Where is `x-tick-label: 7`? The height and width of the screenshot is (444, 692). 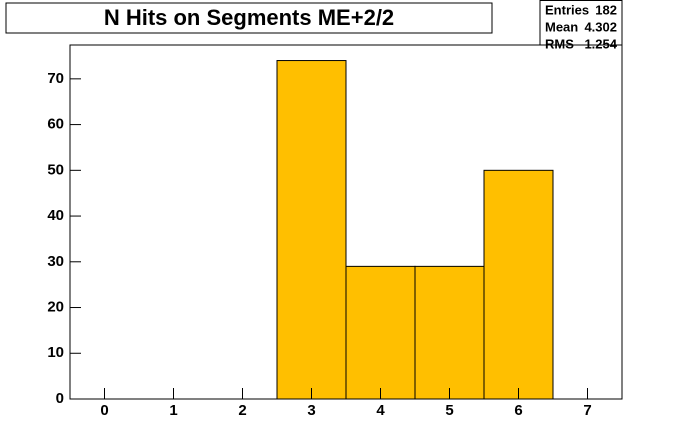 x-tick-label: 7 is located at coordinates (587, 410).